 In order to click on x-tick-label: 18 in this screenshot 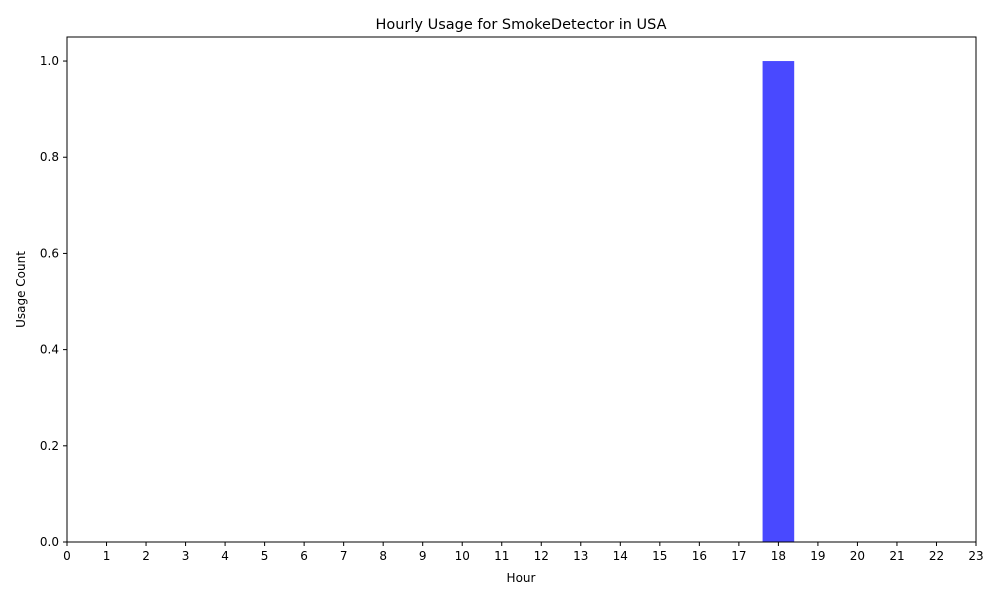, I will do `click(778, 556)`.